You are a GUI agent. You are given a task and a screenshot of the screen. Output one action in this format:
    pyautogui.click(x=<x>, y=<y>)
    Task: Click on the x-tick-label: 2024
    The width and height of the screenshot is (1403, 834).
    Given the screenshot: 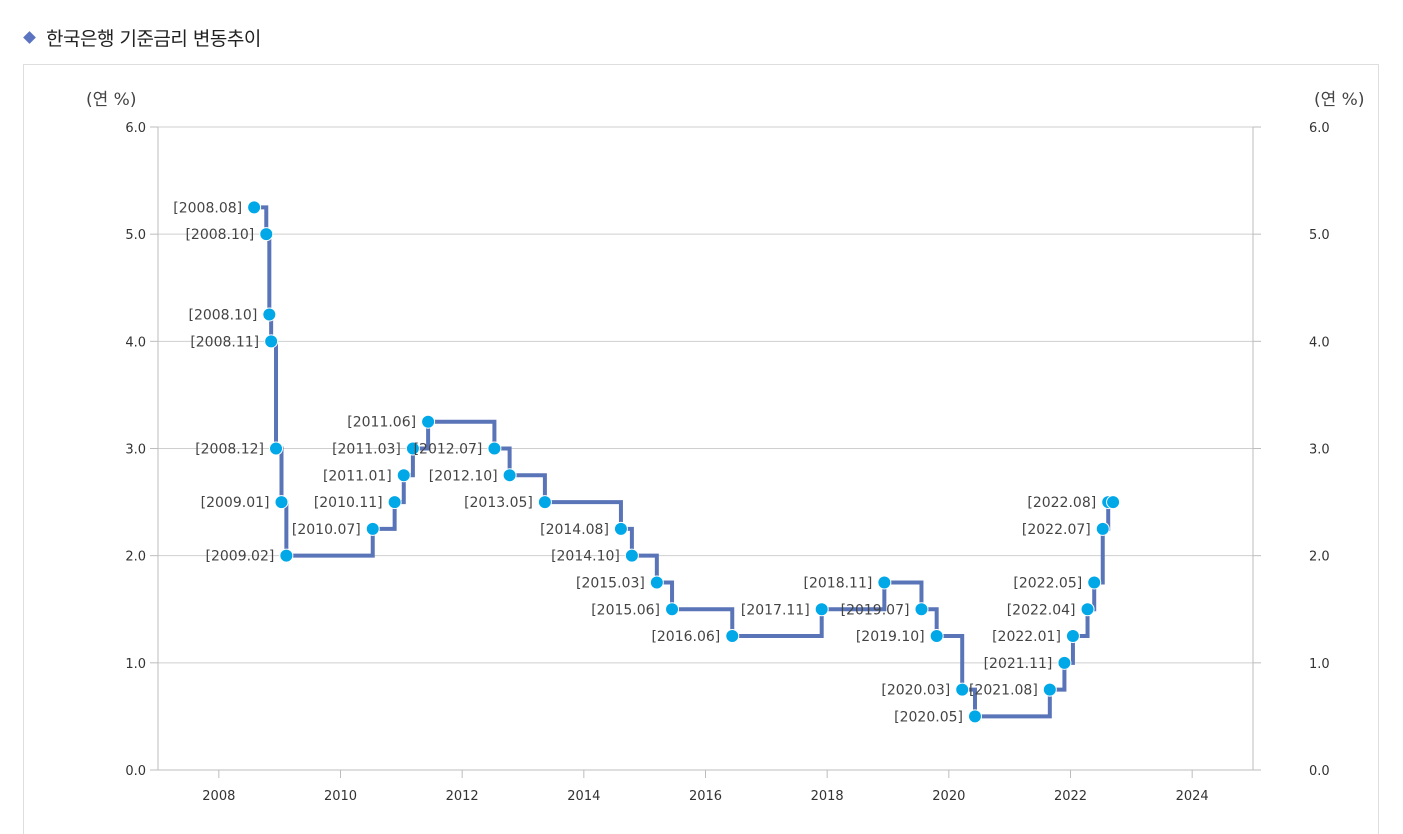 What is the action you would take?
    pyautogui.click(x=1192, y=796)
    